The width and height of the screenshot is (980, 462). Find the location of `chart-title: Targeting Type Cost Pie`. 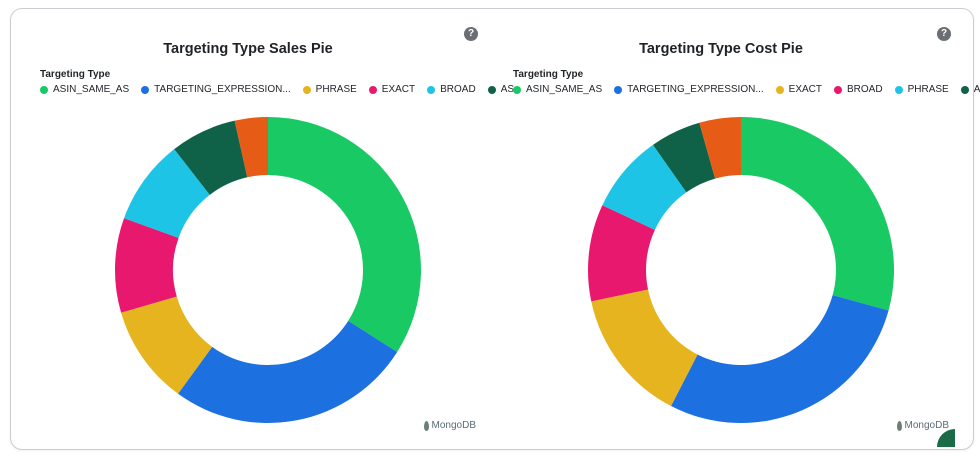

chart-title: Targeting Type Cost Pie is located at coordinates (721, 49).